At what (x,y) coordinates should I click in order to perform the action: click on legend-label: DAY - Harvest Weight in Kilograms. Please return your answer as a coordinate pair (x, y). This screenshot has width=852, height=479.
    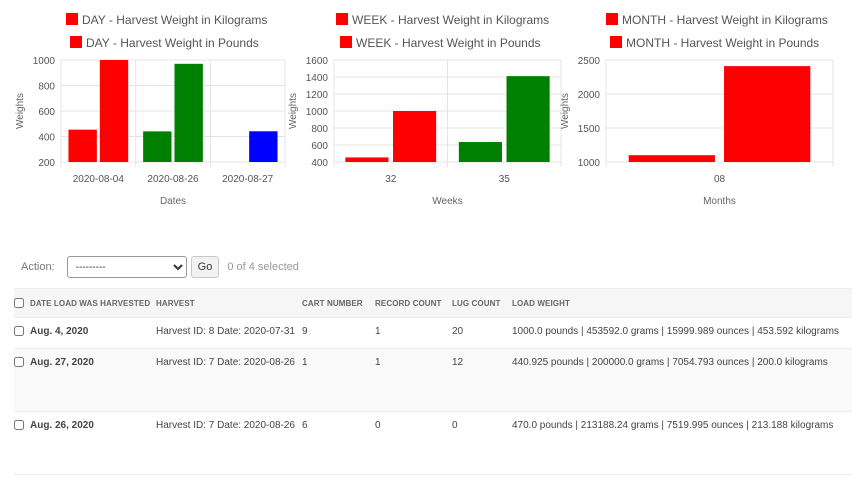
    Looking at the image, I should click on (174, 20).